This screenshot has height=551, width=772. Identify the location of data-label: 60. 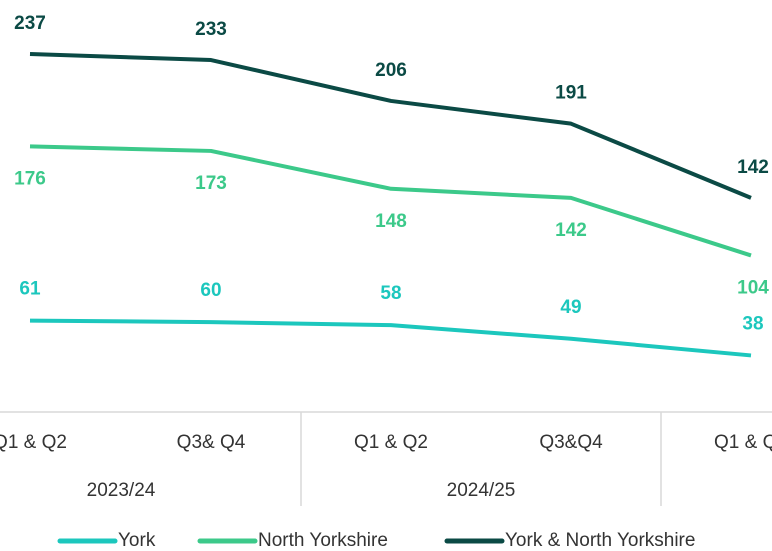
(210, 290).